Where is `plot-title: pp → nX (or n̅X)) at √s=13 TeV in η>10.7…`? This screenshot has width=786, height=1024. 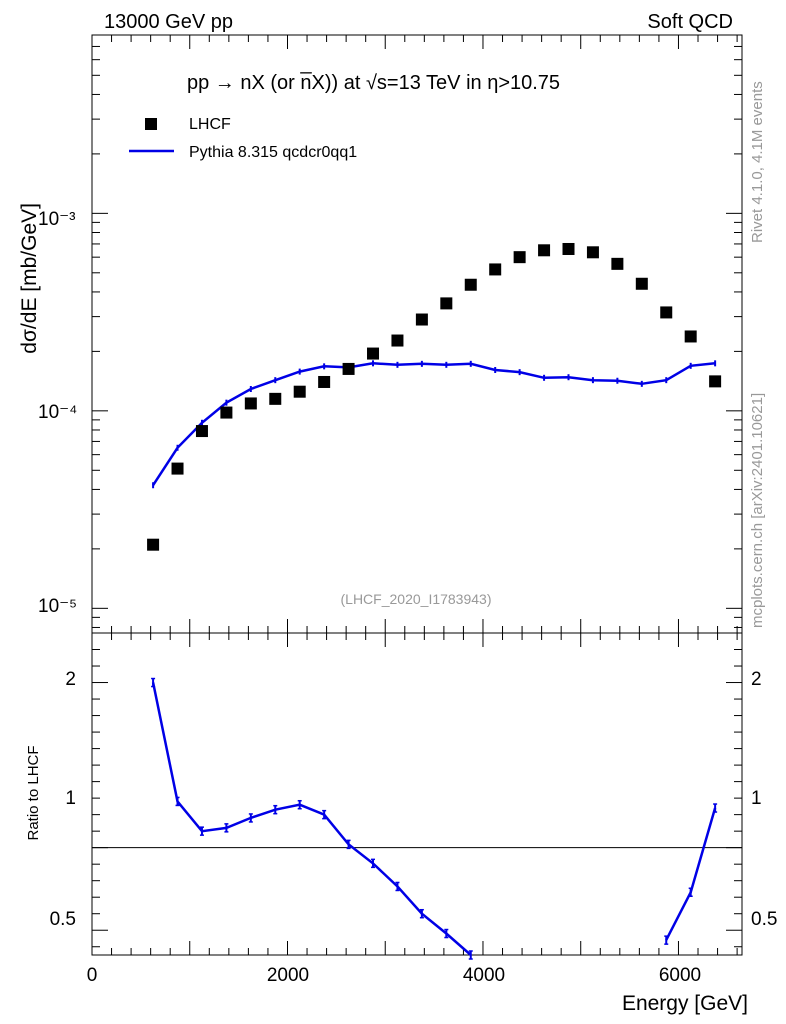
plot-title: pp → nX (or n̅X)) at √s=13 TeV in η>10.7… is located at coordinates (373, 82).